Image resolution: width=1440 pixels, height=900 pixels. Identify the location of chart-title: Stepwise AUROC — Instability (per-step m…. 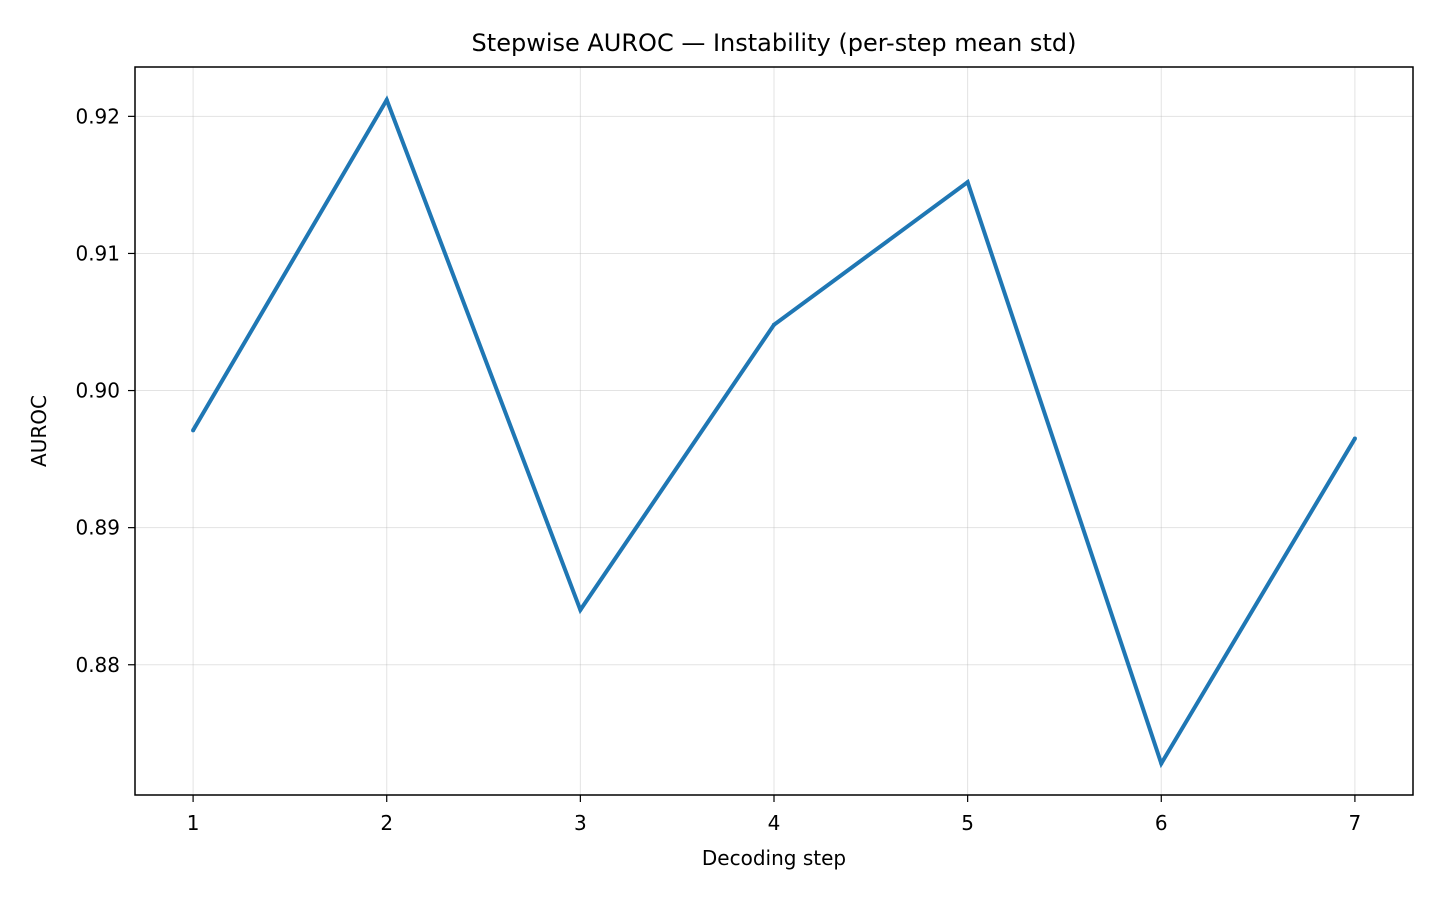
(774, 43).